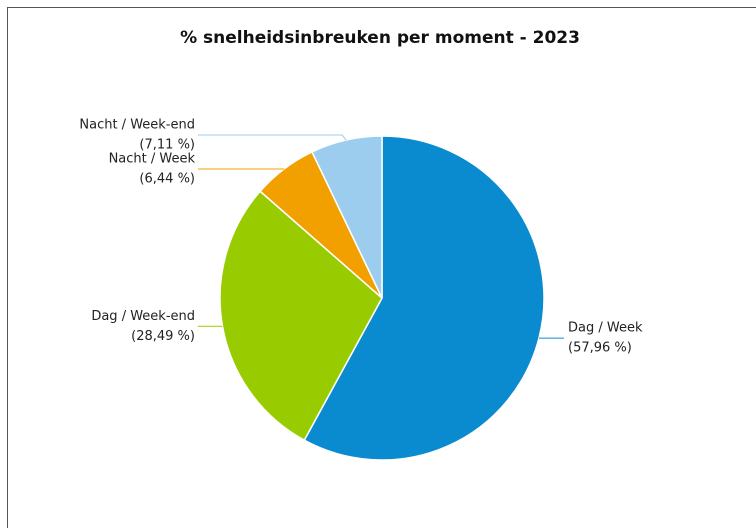 The width and height of the screenshot is (756, 528). I want to click on chart-title: % snelheidsinbreuken per moment - 2023, so click(380, 38).